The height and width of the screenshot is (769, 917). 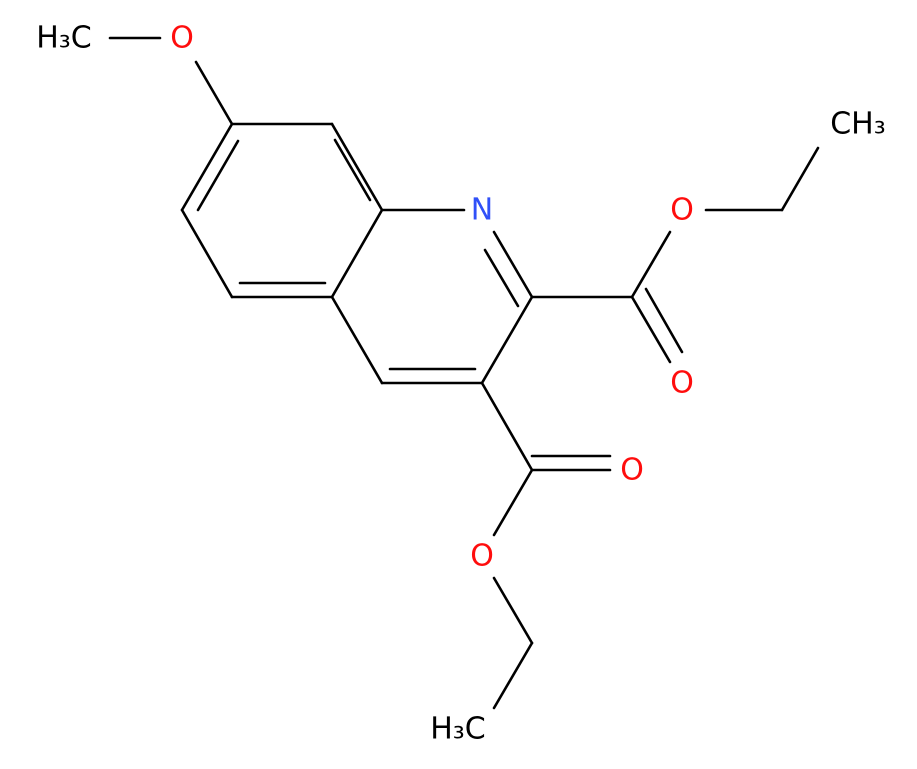 What do you see at coordinates (482, 210) in the screenshot?
I see `atom-label: N` at bounding box center [482, 210].